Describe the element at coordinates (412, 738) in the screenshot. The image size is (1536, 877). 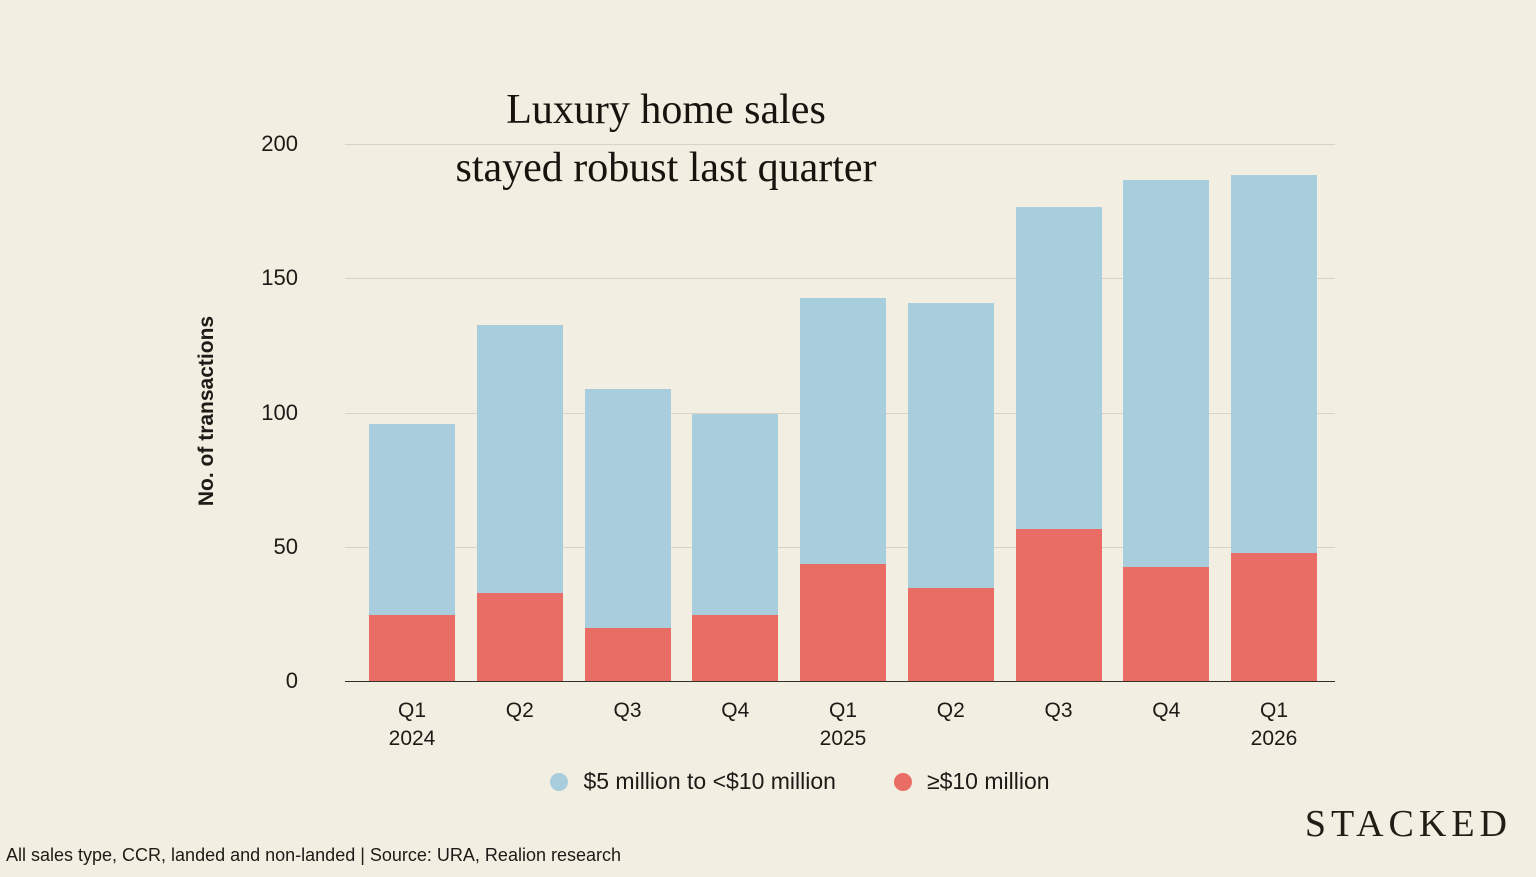
I see `x-tick-year: 2024` at that location.